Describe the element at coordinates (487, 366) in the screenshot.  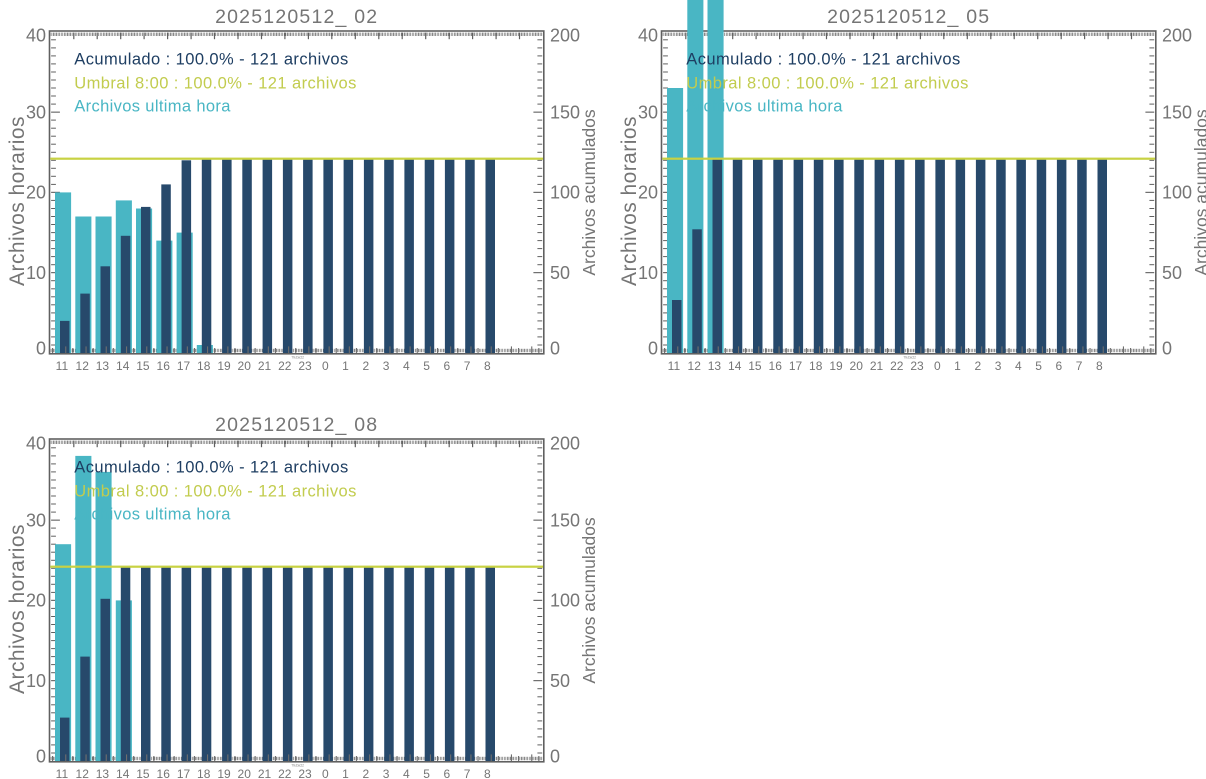
I see `svg-text: 8` at that location.